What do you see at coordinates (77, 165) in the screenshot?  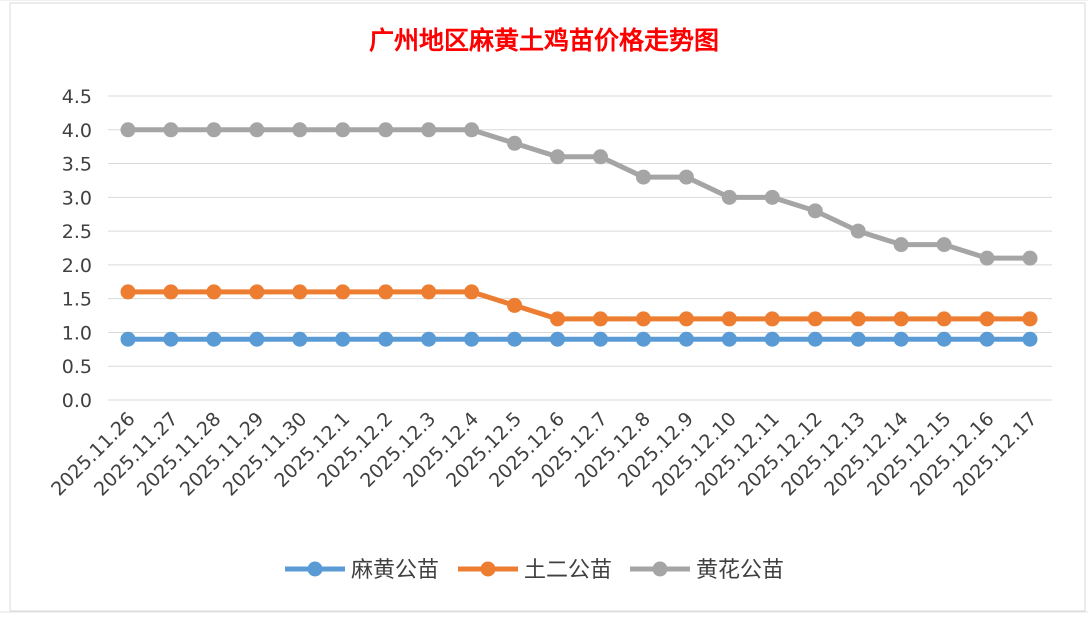 I see `y-tick-label: 3.5` at bounding box center [77, 165].